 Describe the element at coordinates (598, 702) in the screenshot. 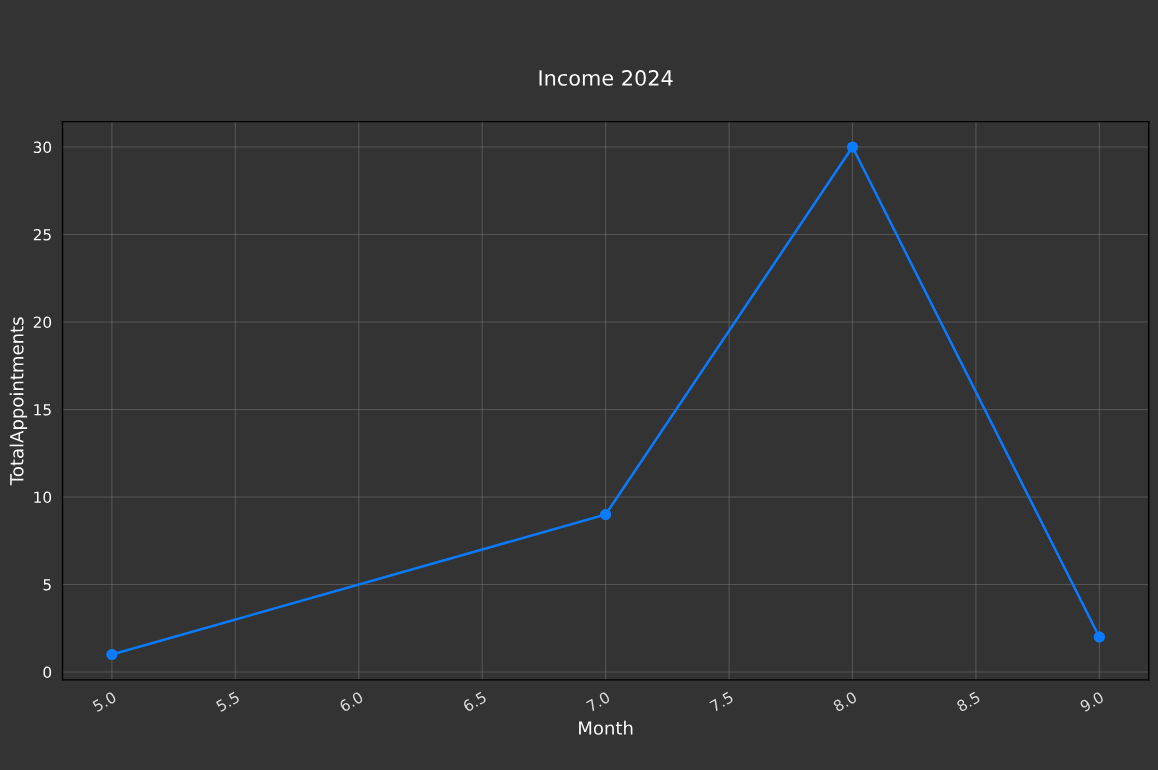

I see `x-tick-label: 7.0` at that location.